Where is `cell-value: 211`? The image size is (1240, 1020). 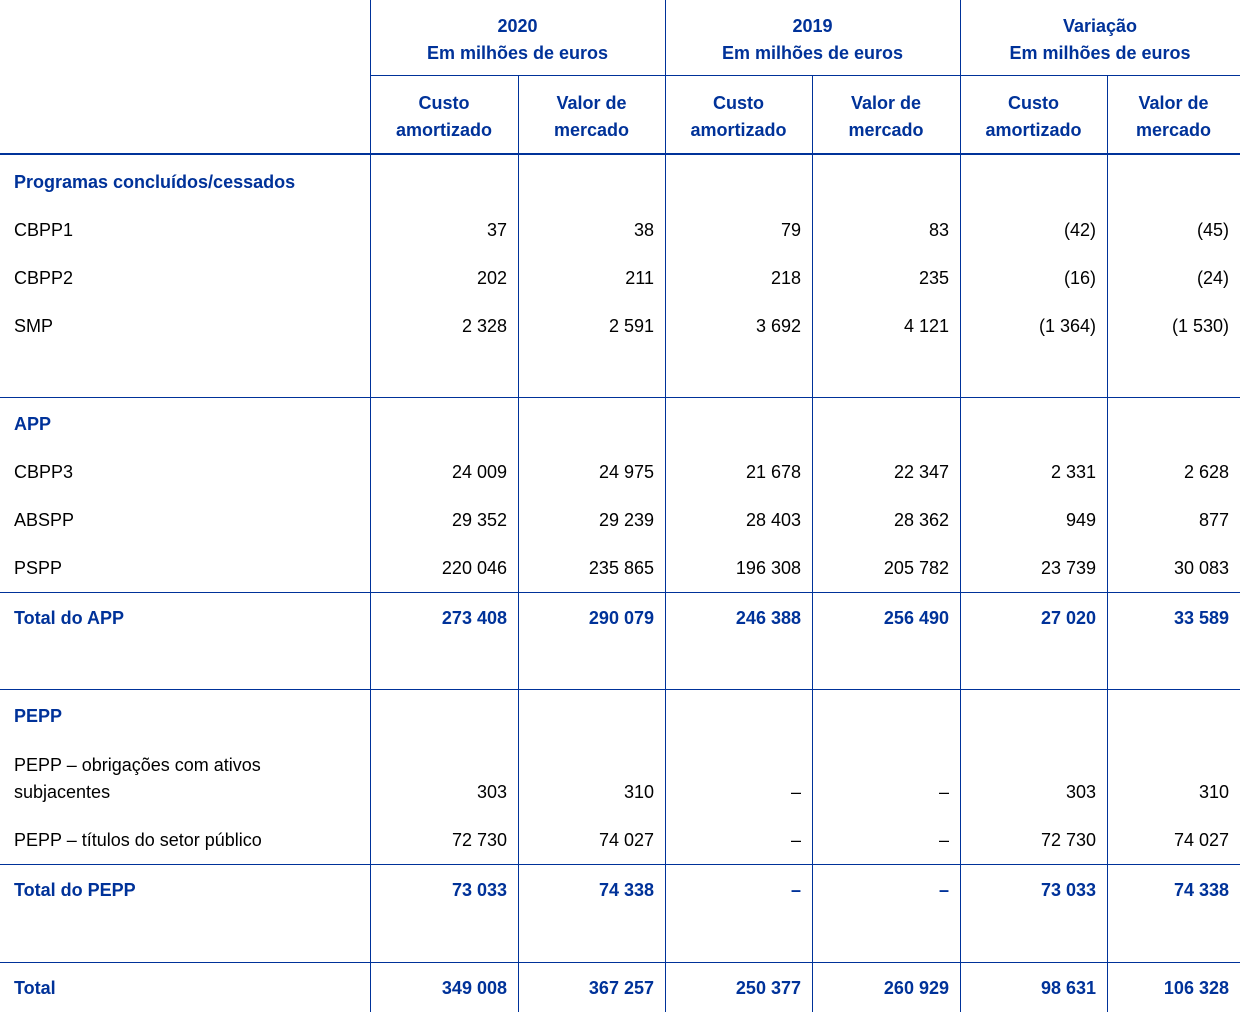 cell-value: 211 is located at coordinates (639, 278).